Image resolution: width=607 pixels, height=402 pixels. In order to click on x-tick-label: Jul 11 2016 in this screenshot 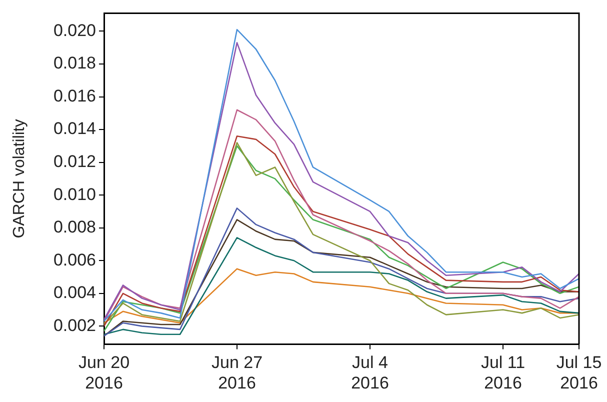, I will do `click(503, 372)`.